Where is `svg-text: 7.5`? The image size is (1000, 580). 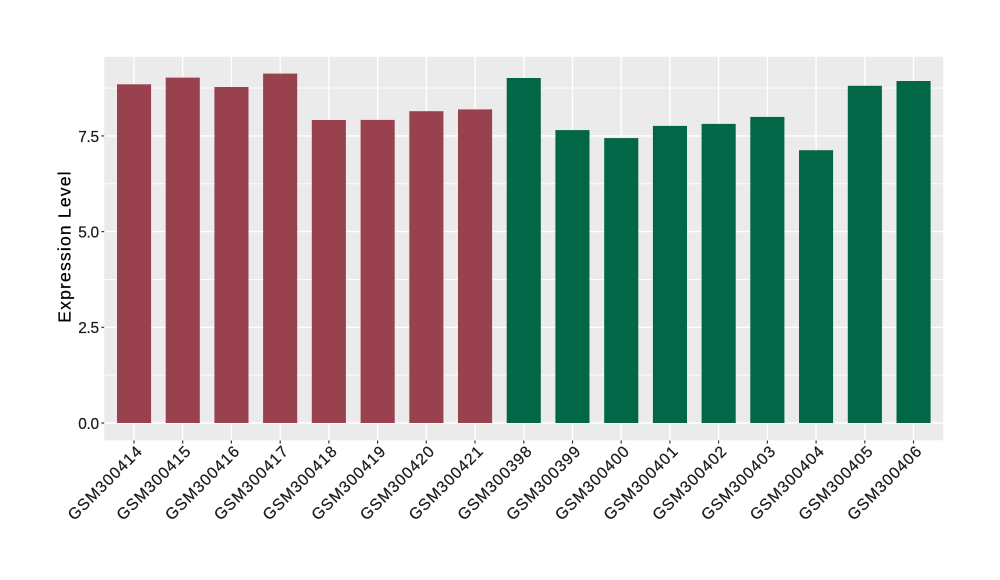 svg-text: 7.5 is located at coordinates (88, 137).